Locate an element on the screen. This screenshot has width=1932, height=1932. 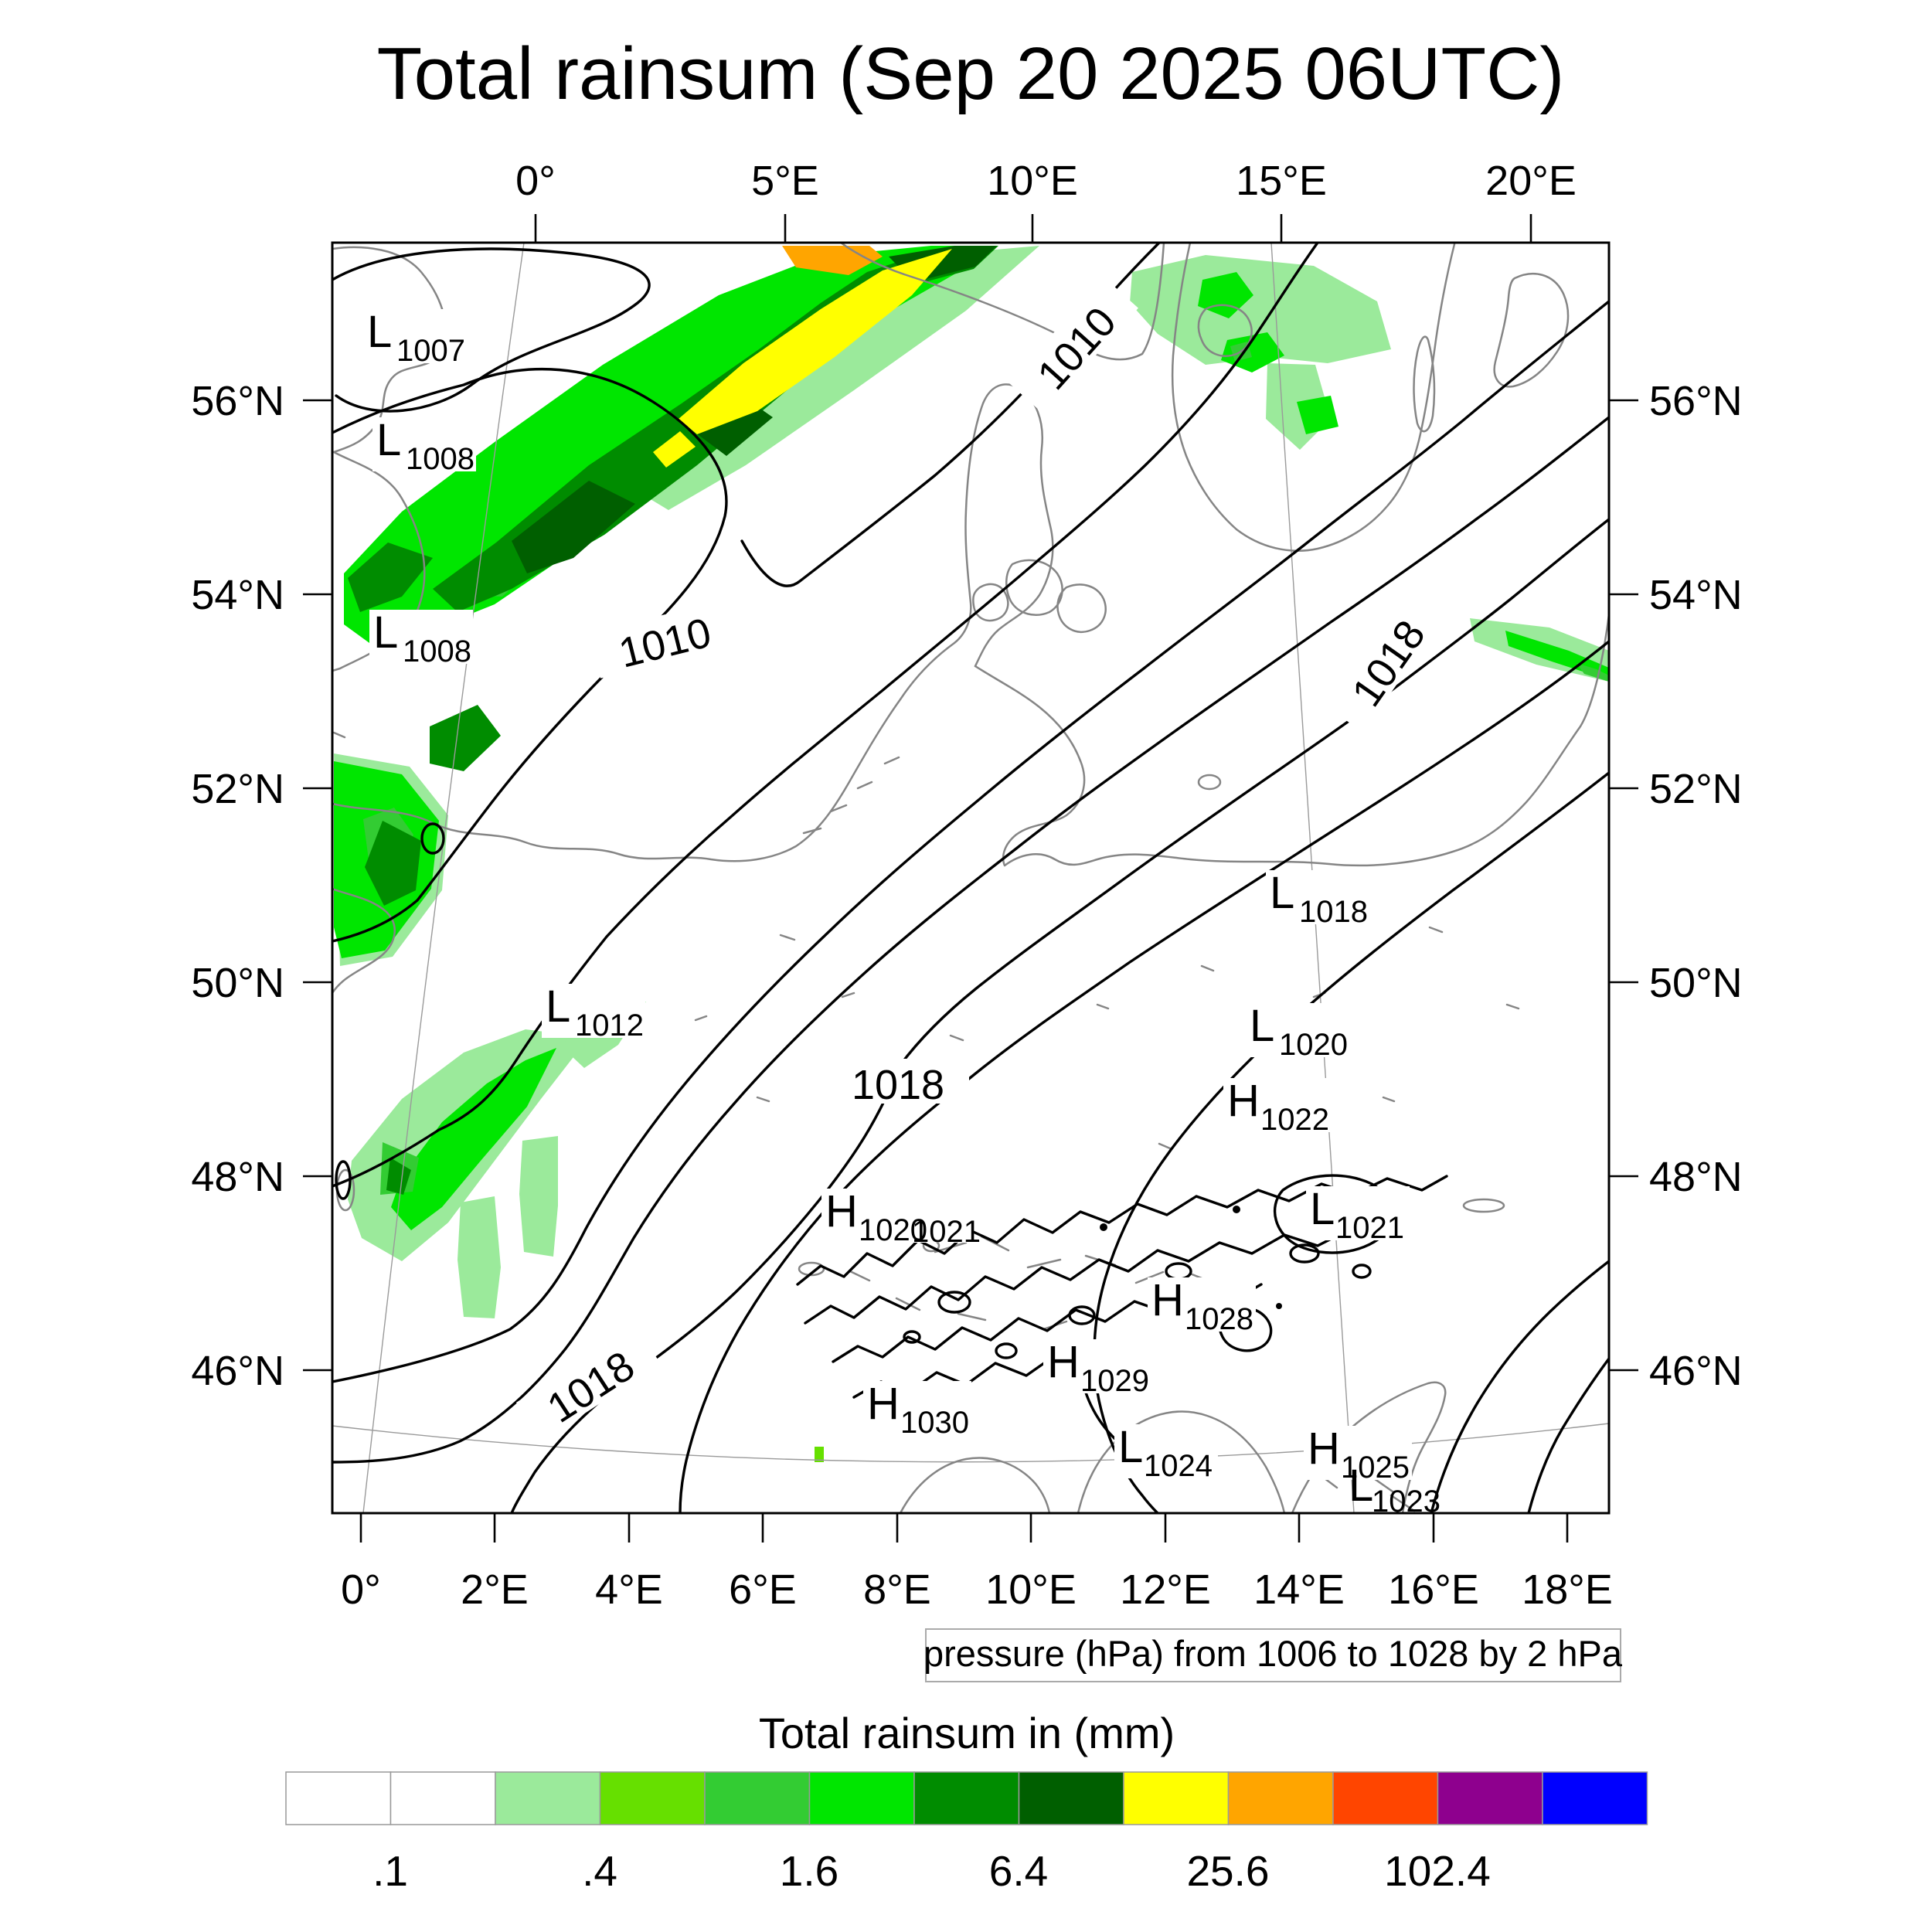
island-oland is located at coordinates (1425, 384).